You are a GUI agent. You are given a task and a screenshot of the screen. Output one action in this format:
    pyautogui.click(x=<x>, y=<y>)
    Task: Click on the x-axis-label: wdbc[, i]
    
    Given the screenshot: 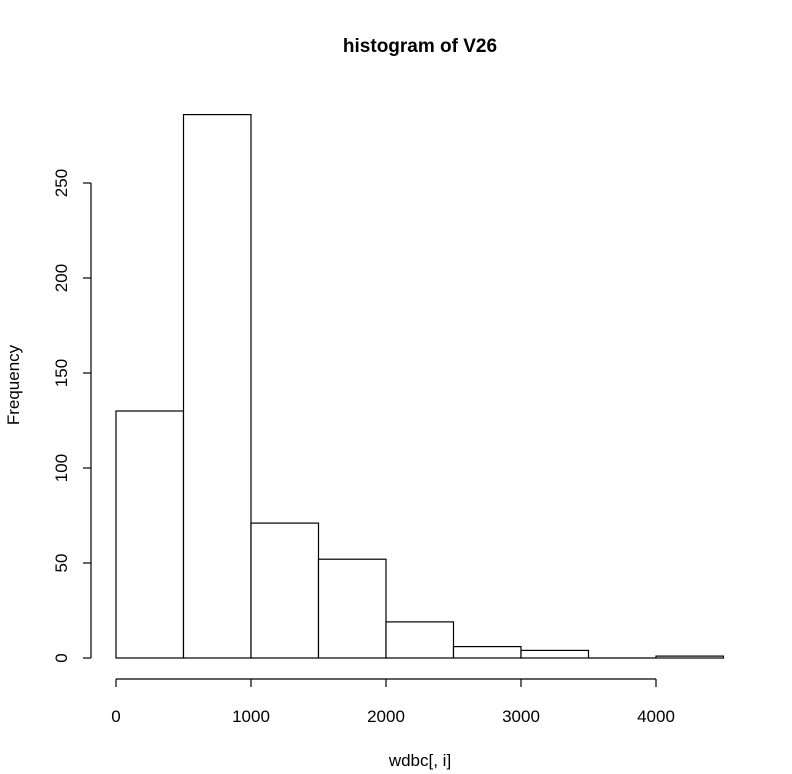 What is the action you would take?
    pyautogui.click(x=419, y=760)
    